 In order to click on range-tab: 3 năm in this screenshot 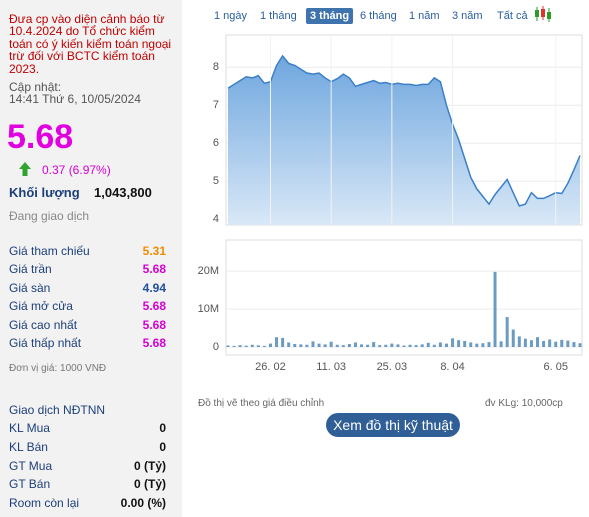, I will do `click(467, 16)`.